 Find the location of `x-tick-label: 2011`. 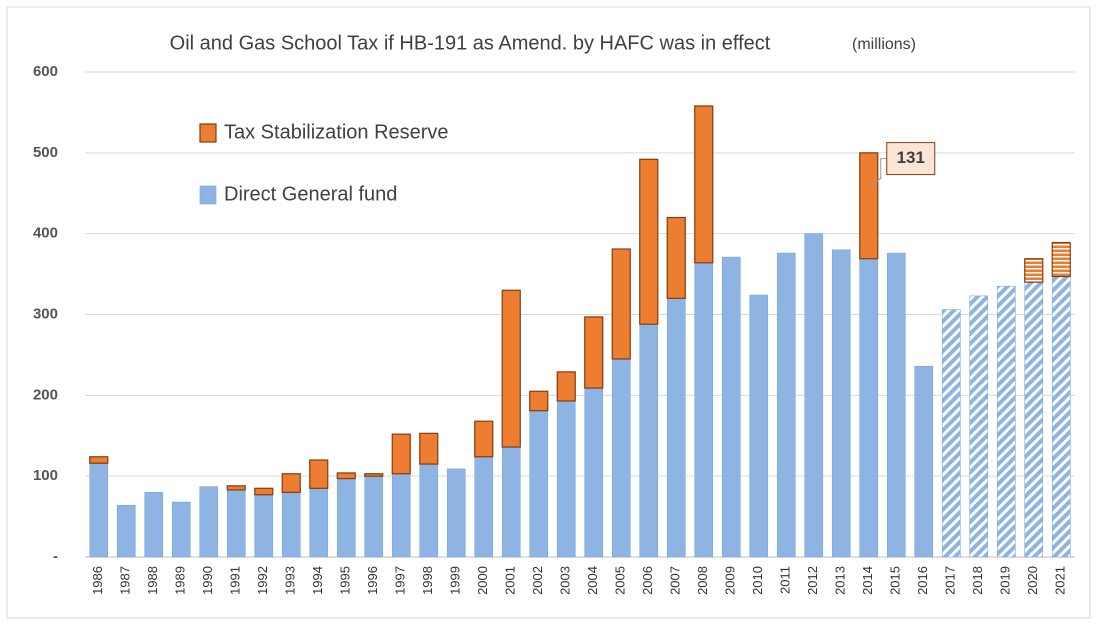

x-tick-label: 2011 is located at coordinates (785, 580).